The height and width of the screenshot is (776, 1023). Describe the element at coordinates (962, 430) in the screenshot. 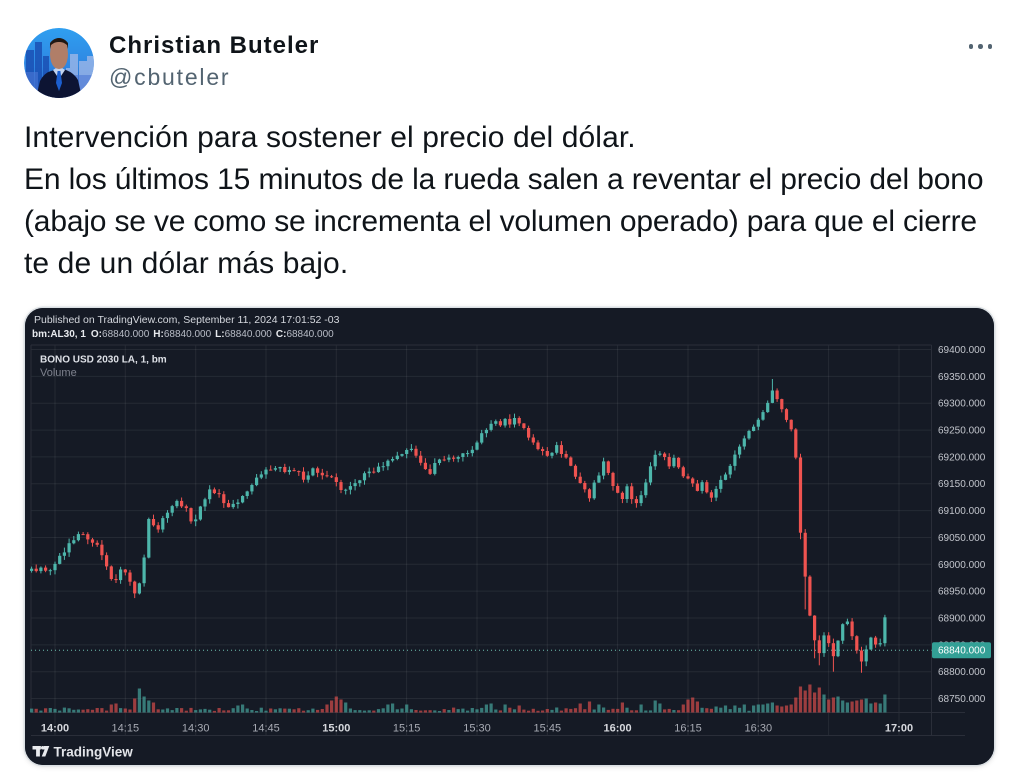

I see `svg-text: 69250.000` at that location.